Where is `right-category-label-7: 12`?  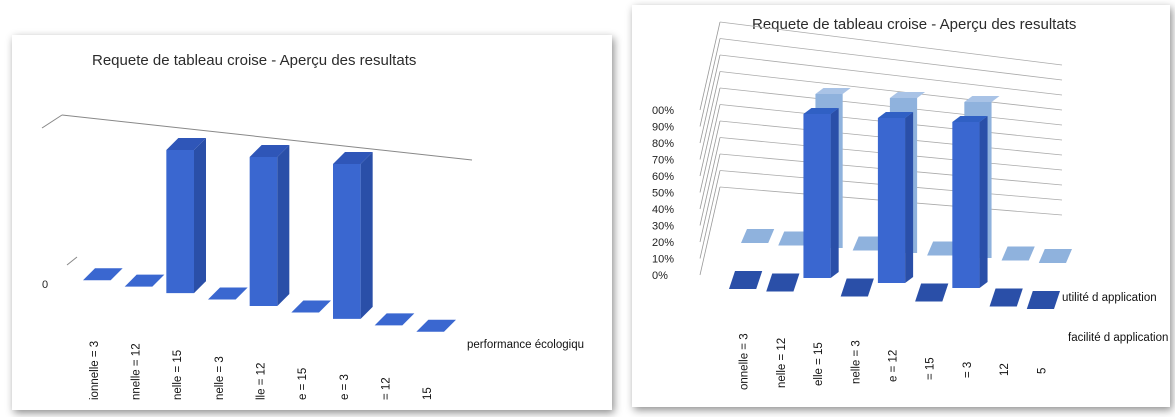
right-category-label-7: 12 is located at coordinates (1005, 369).